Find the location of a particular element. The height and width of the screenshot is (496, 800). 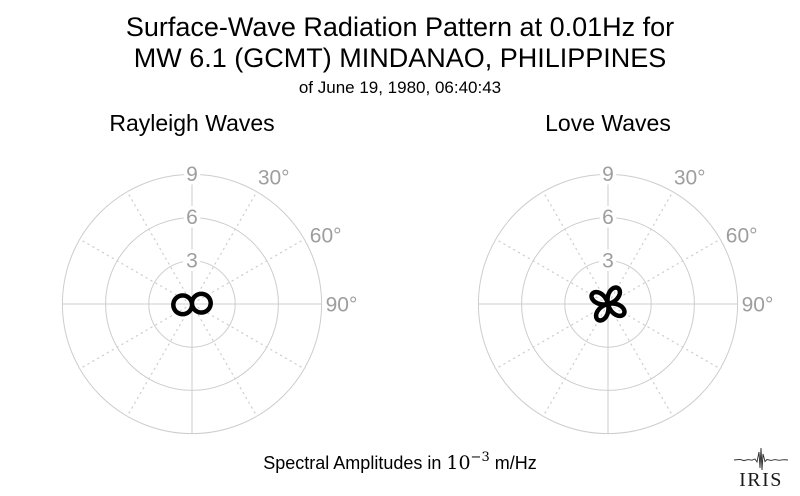

iris-logo-seismogram-icon is located at coordinates (761, 459).